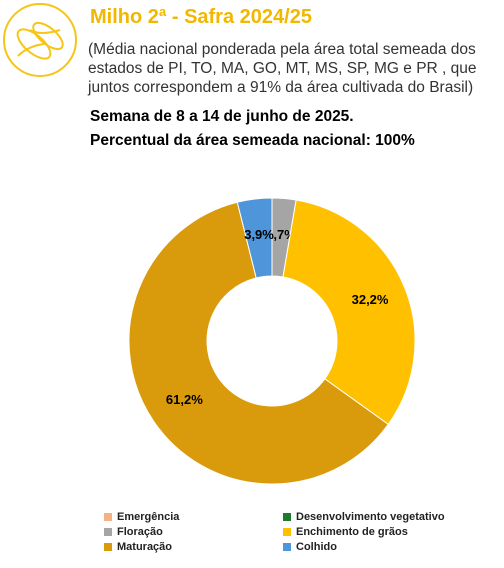  I want to click on value-label: 61,2%, so click(184, 399).